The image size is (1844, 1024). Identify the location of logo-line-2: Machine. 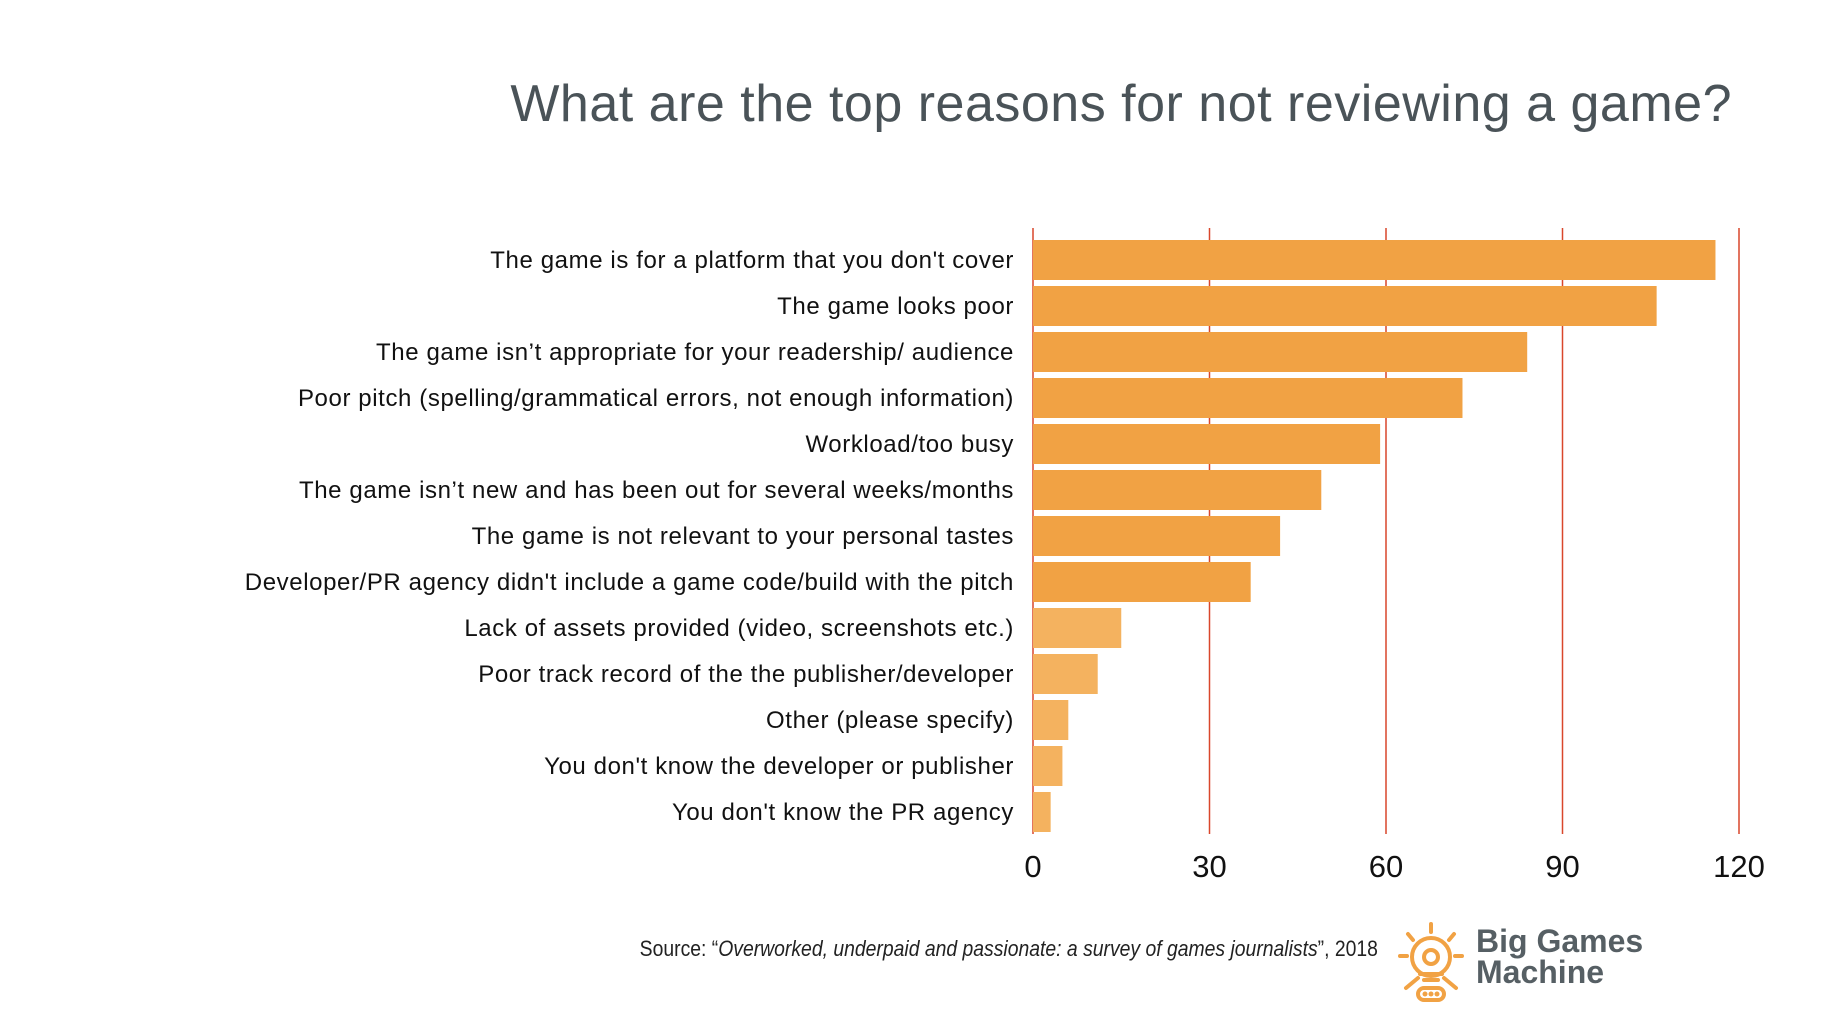
(1540, 972).